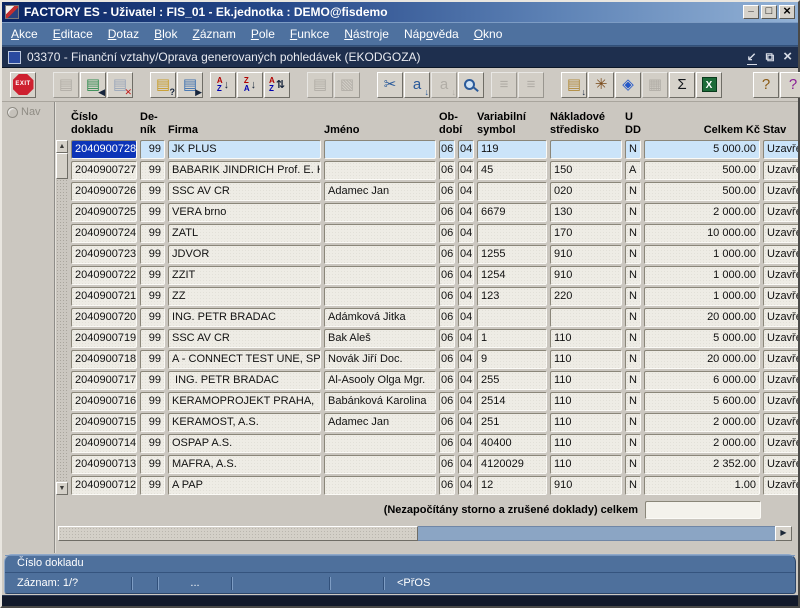 The width and height of the screenshot is (800, 608). I want to click on cell-celkem-kc: 20 000.00, so click(702, 359).